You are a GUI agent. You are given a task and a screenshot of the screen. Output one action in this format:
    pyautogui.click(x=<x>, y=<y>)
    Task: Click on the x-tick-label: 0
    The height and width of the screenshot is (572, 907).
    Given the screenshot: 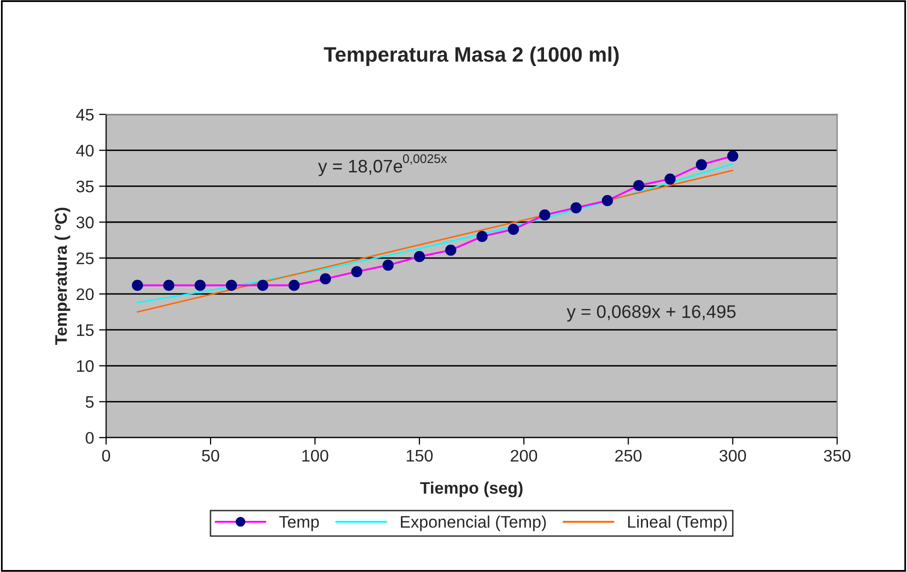 What is the action you would take?
    pyautogui.click(x=106, y=456)
    